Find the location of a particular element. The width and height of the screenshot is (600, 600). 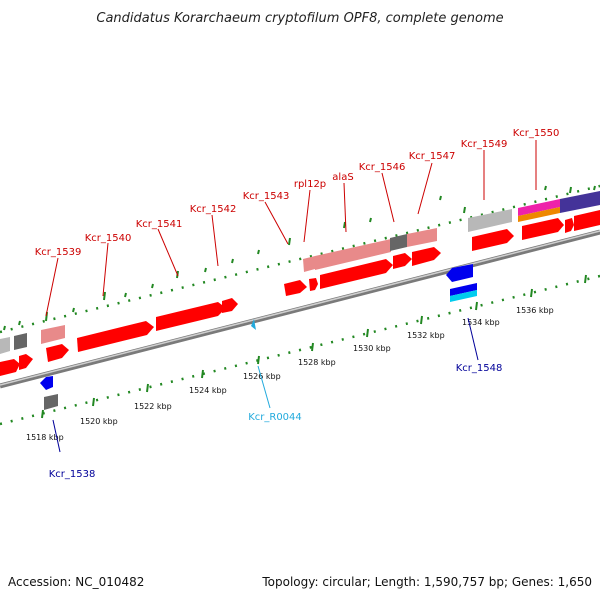

gene-label: Kcr_1550 is located at coordinates (536, 133).